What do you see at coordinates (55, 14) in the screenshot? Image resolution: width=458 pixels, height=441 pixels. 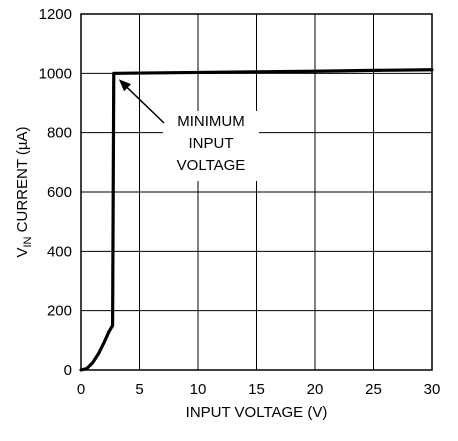 I see `y-tick-label: 1200` at bounding box center [55, 14].